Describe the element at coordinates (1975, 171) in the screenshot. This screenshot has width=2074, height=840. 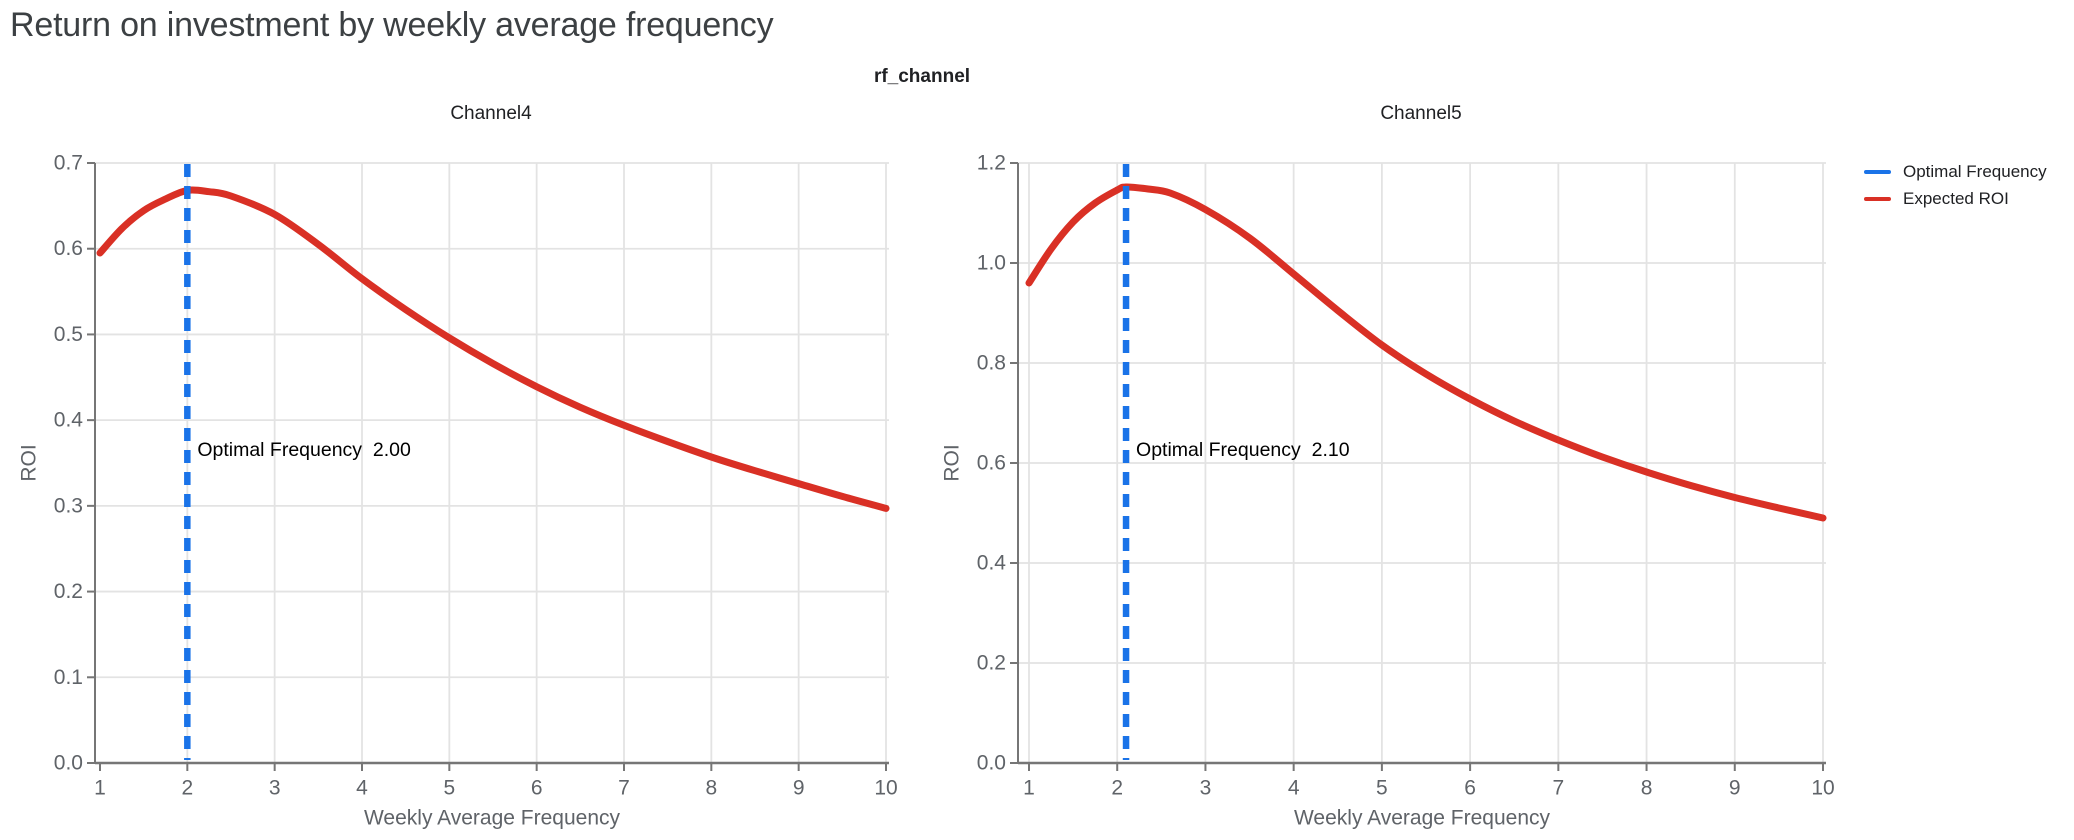
I see `legend-label: Optimal Frequency` at that location.